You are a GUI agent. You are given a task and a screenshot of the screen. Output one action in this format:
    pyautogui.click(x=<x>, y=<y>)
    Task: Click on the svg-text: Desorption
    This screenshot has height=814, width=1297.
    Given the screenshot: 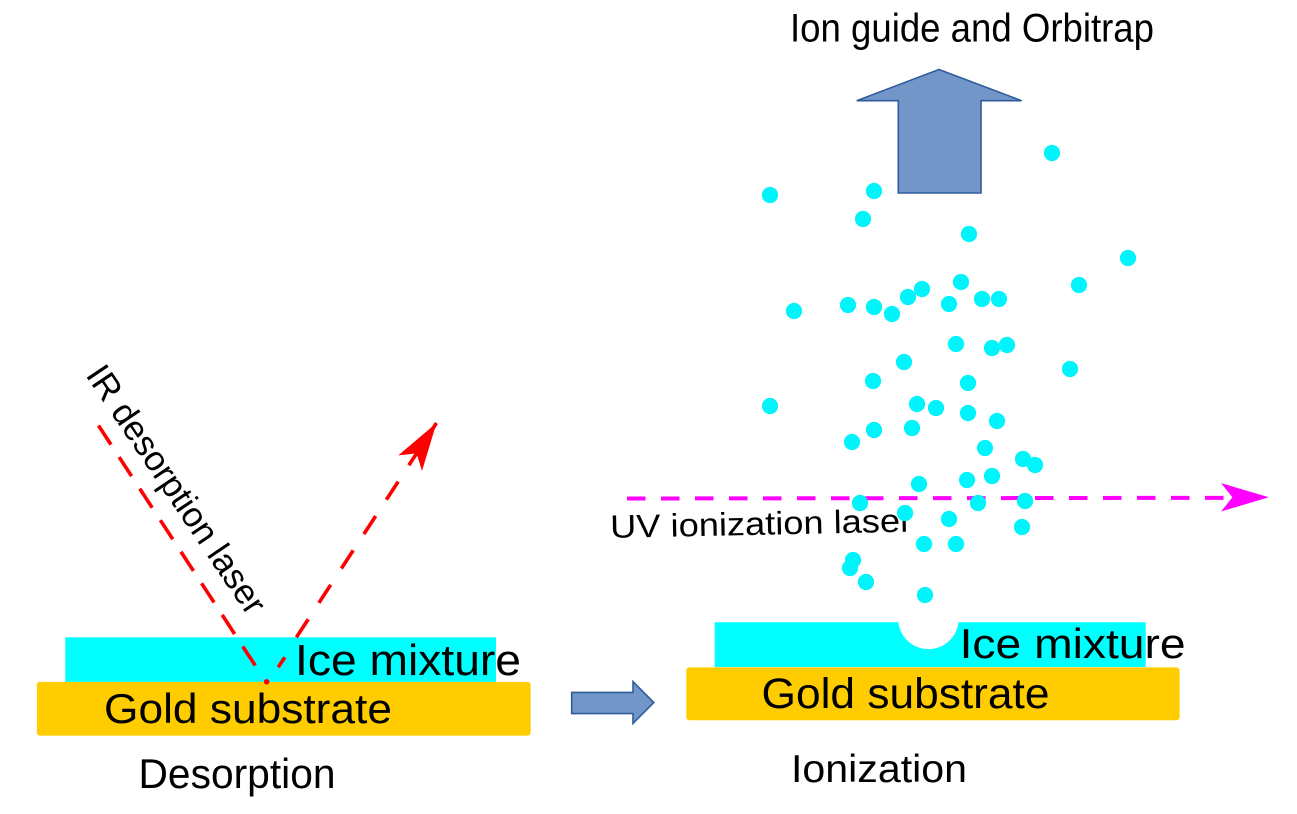 What is the action you would take?
    pyautogui.click(x=237, y=773)
    